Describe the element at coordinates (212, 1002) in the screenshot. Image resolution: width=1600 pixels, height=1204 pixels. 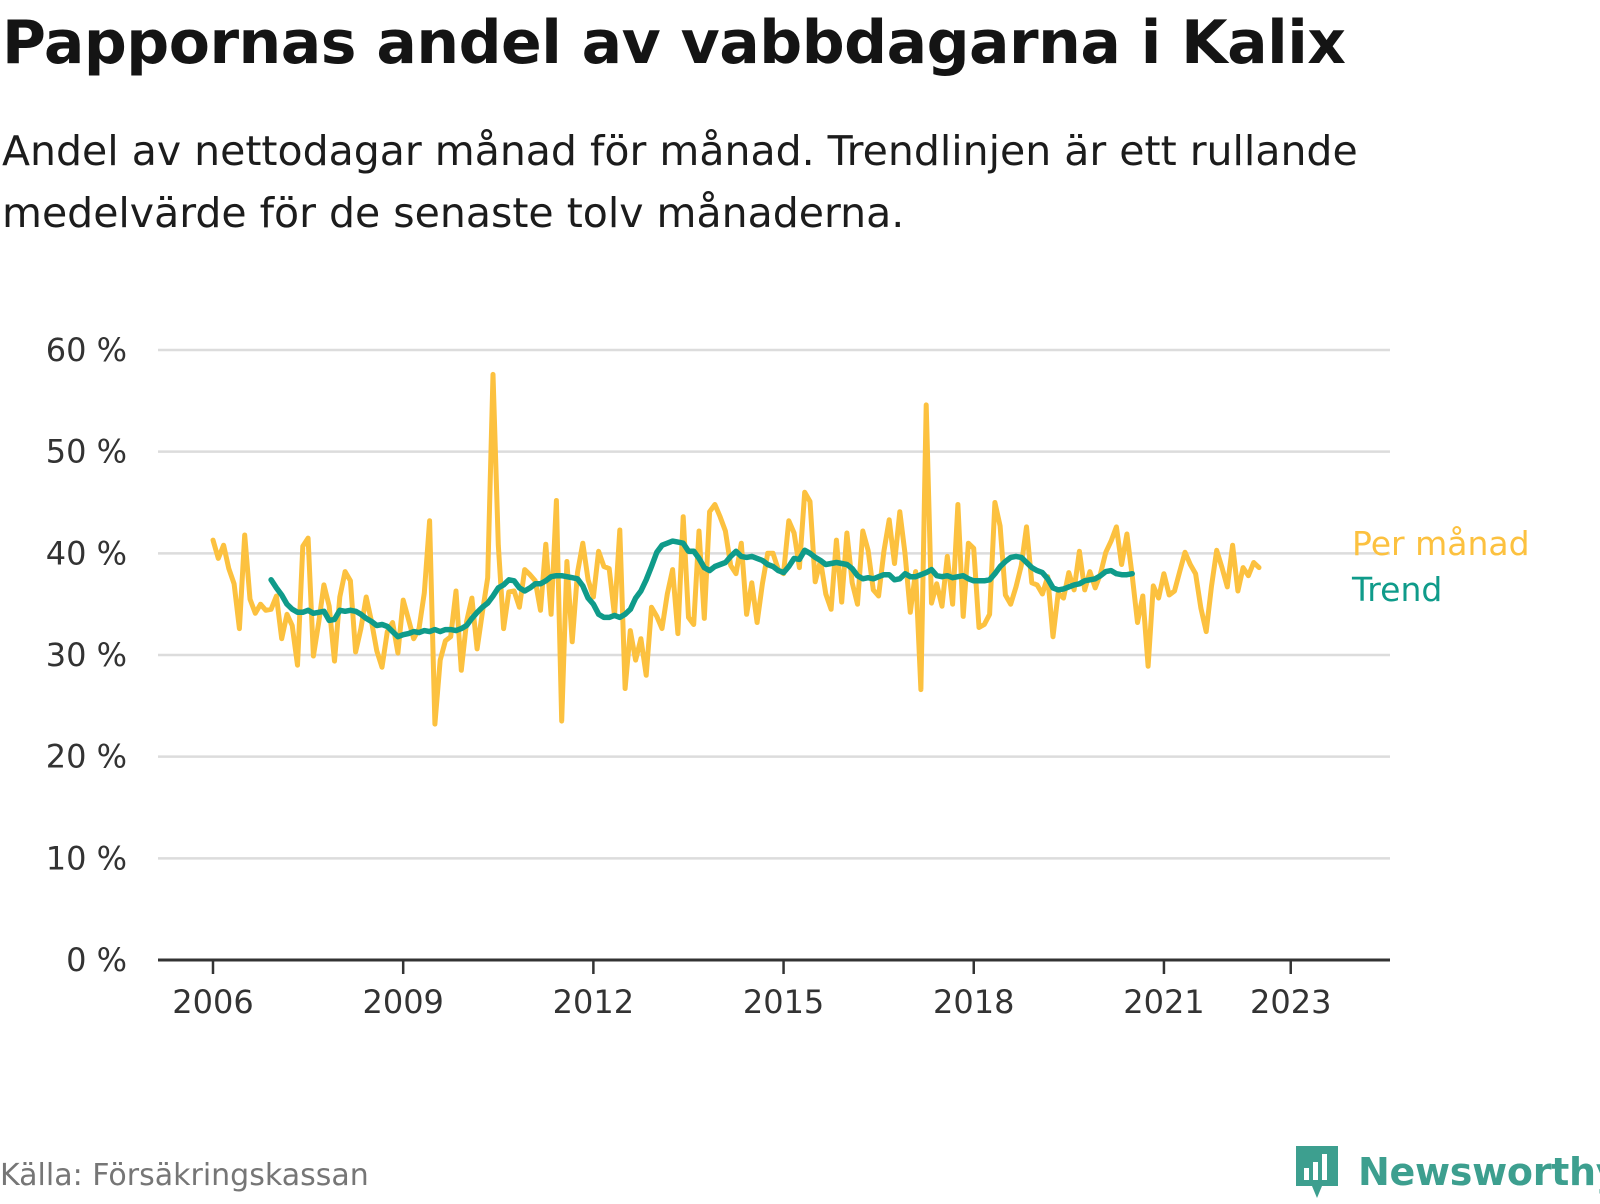
I see `x-tick-label: 2006` at that location.